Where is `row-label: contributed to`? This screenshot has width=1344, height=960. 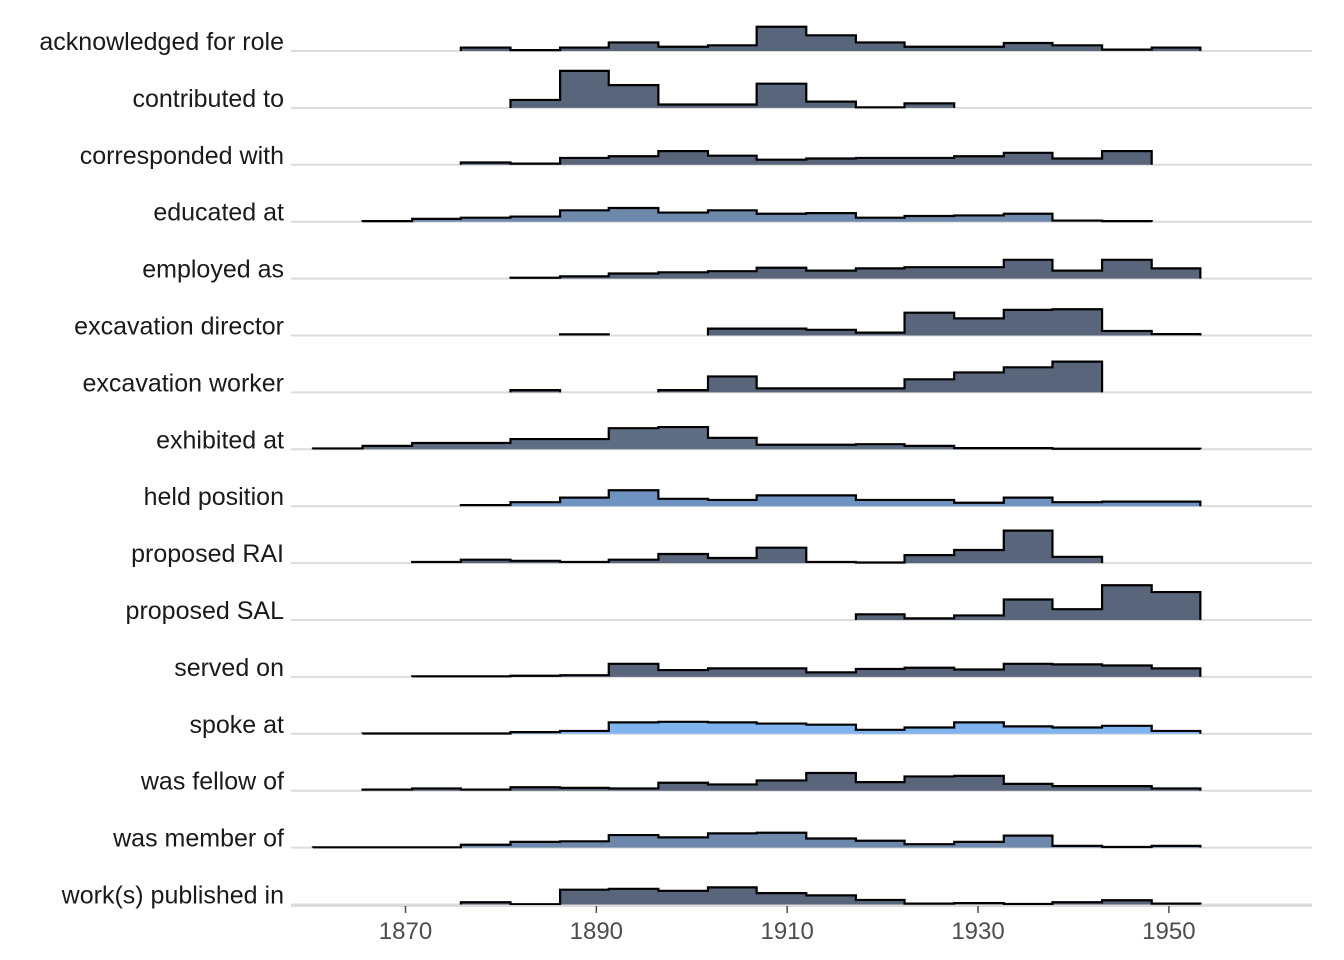 row-label: contributed to is located at coordinates (209, 99).